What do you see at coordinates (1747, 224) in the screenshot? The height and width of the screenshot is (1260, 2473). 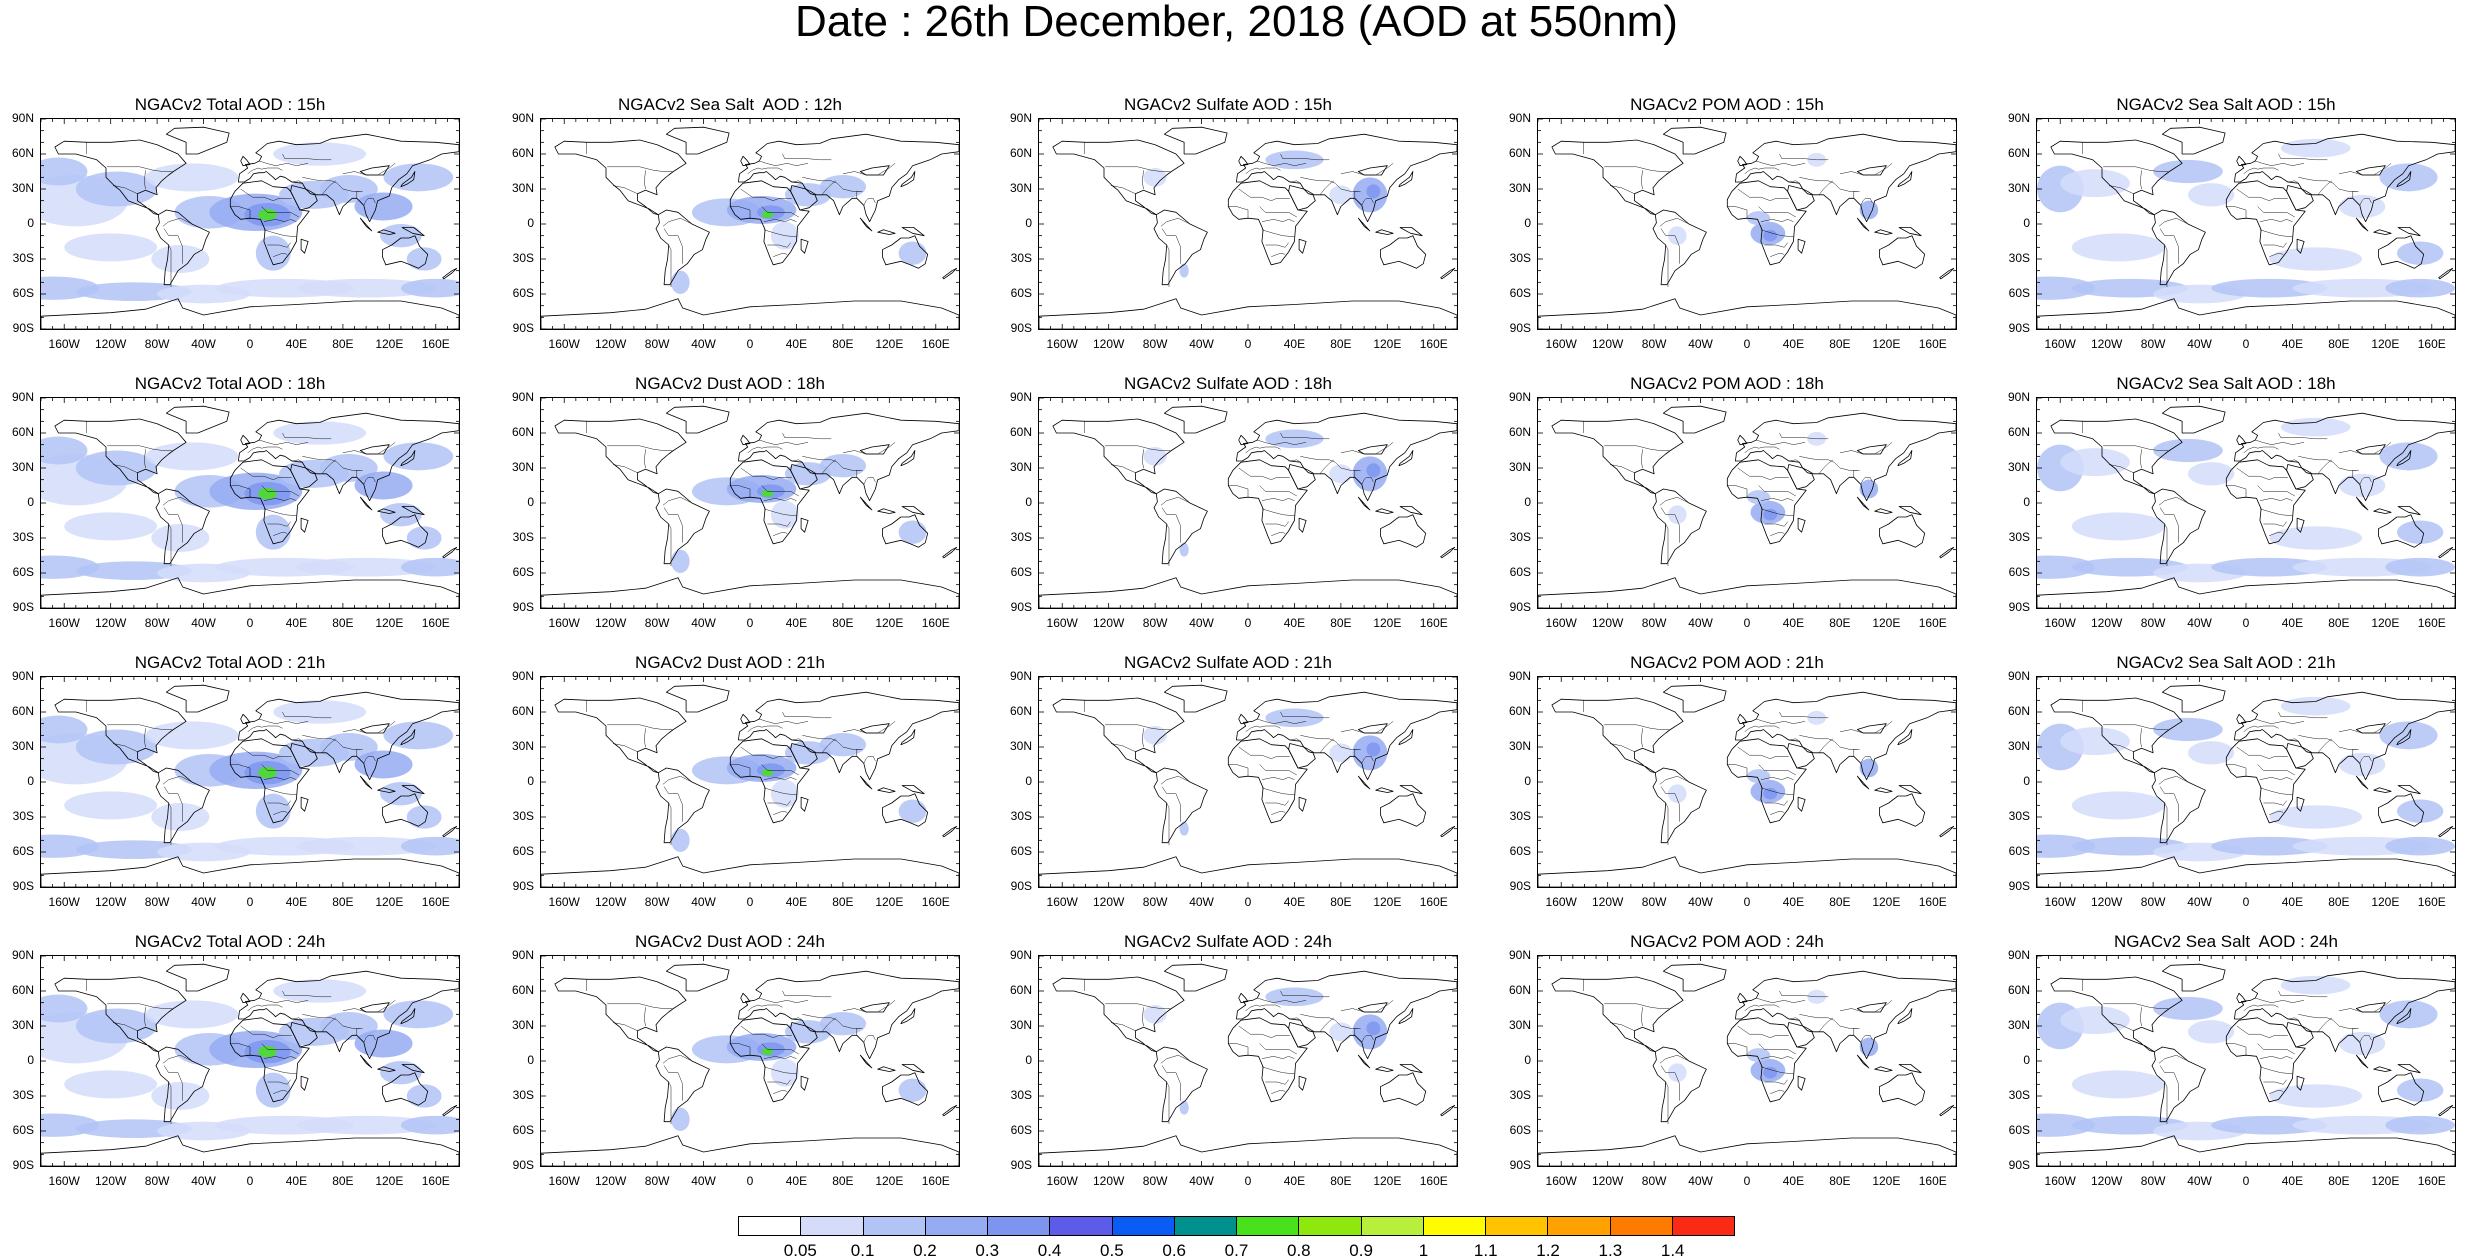 I see `world-map` at bounding box center [1747, 224].